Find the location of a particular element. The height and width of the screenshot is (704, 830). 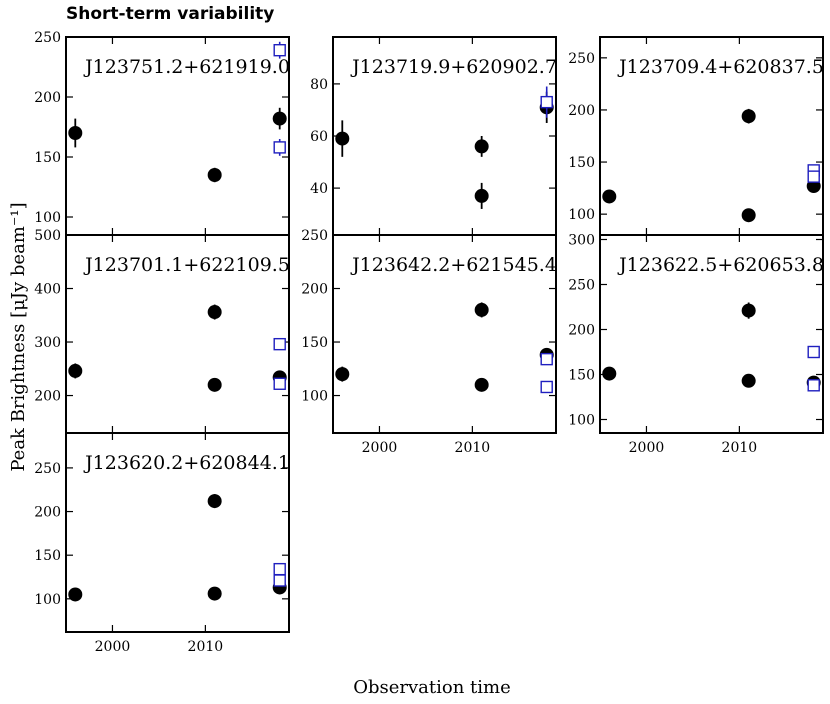

y-tick-label: 40 is located at coordinates (319, 189).